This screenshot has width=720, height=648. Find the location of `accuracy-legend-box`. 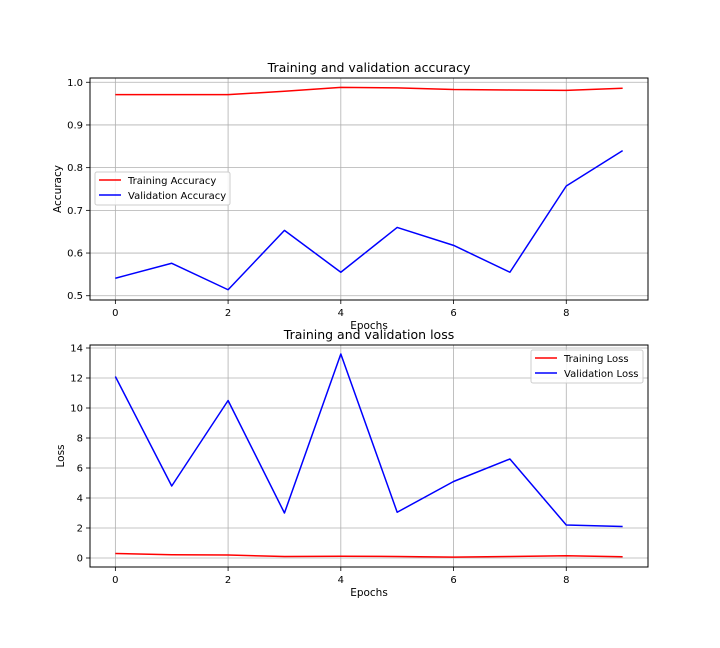

accuracy-legend-box is located at coordinates (162, 188).